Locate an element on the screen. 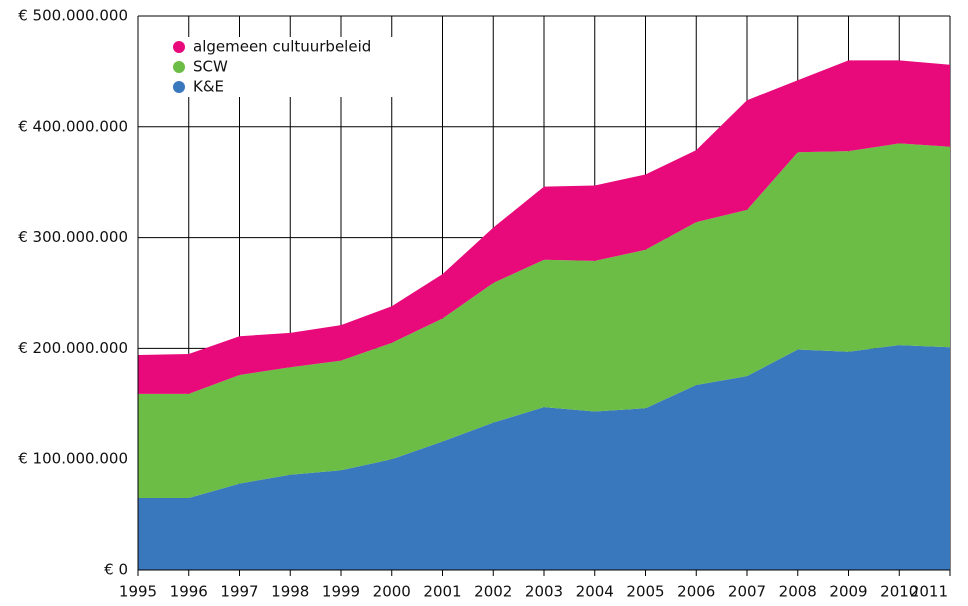  x-tick-label: 1997 is located at coordinates (239, 592).